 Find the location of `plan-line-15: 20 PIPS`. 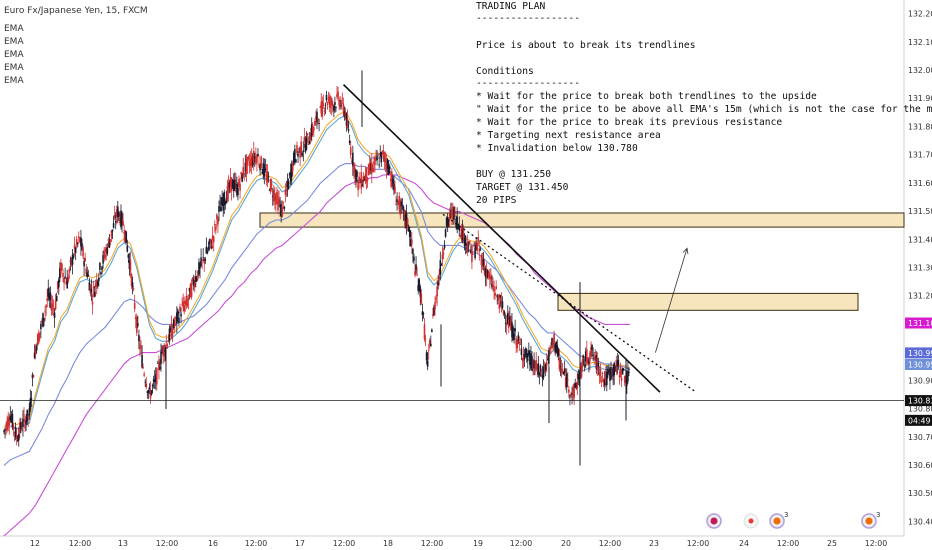

plan-line-15: 20 PIPS is located at coordinates (496, 200).